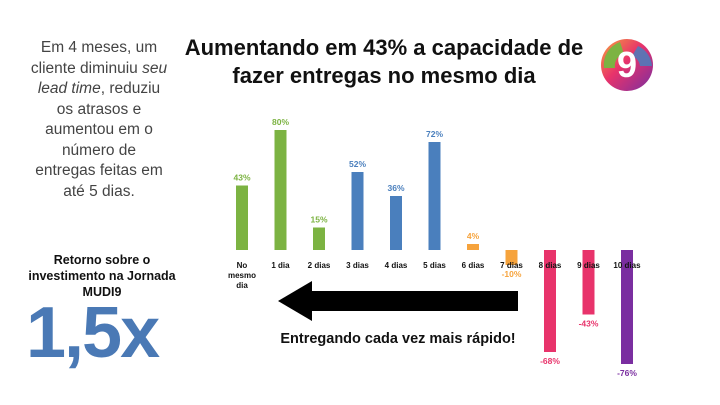 The height and width of the screenshot is (405, 720). I want to click on svg-text: 9, so click(627, 64).